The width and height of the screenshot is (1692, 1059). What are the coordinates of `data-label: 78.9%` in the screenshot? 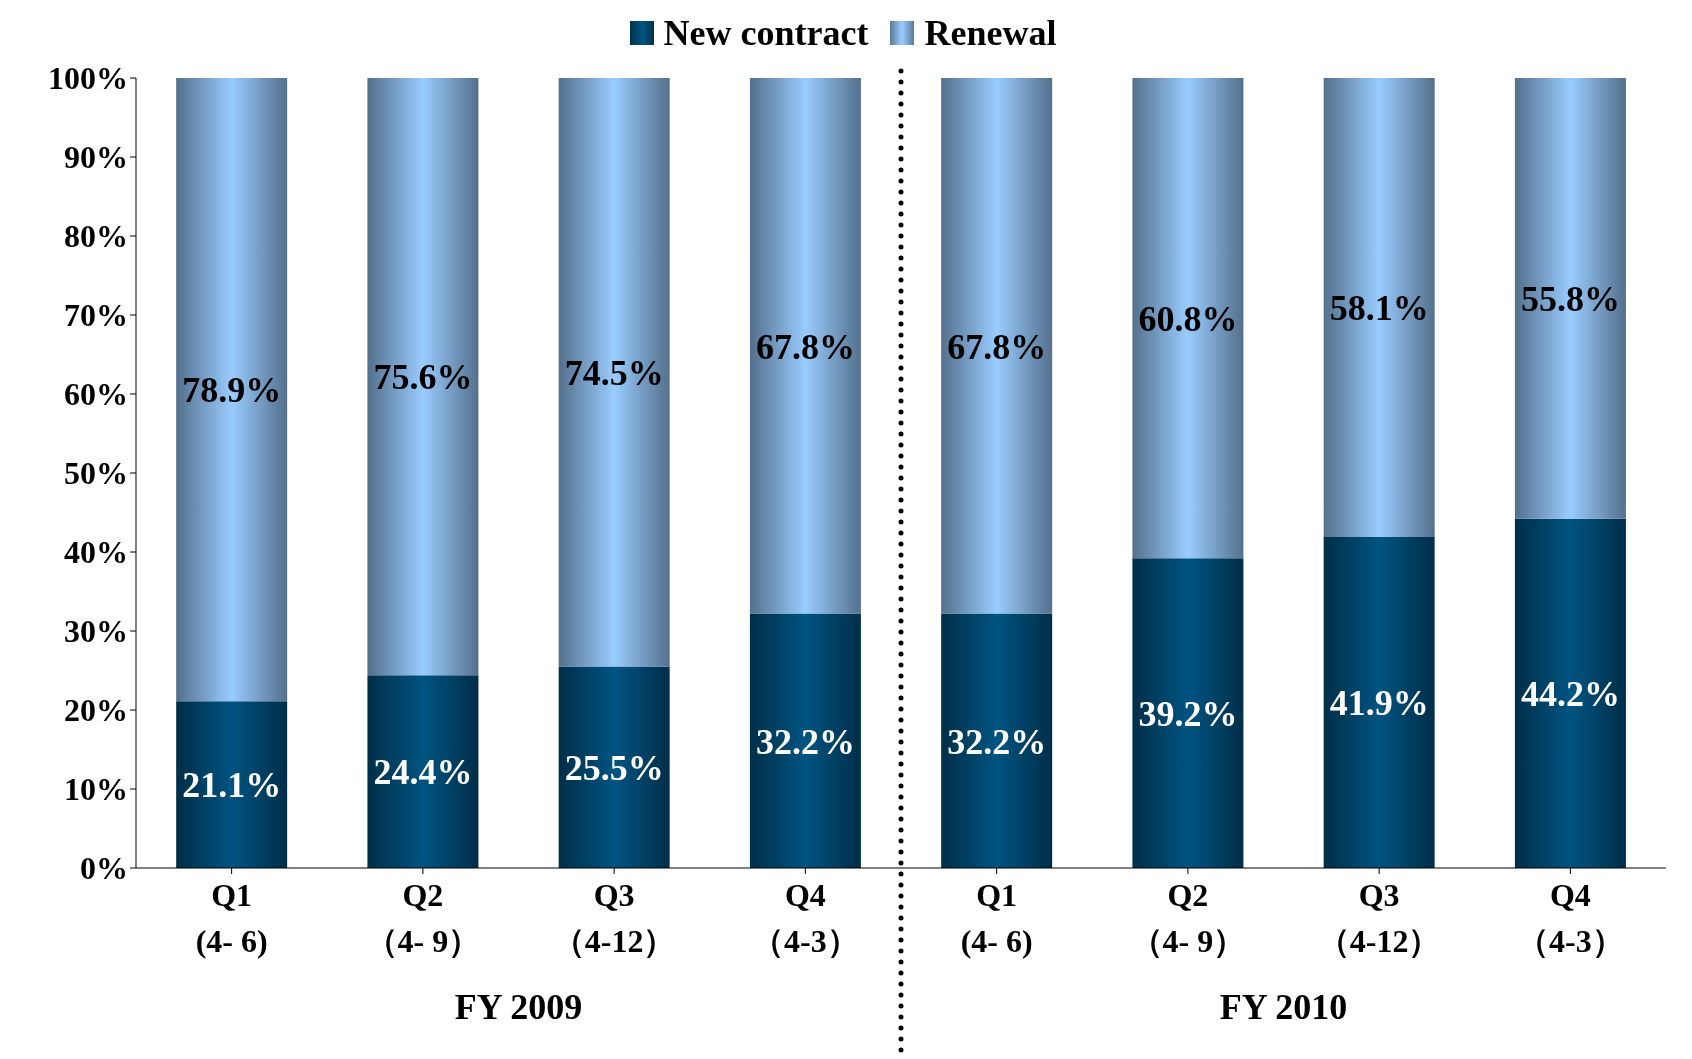 It's located at (232, 390).